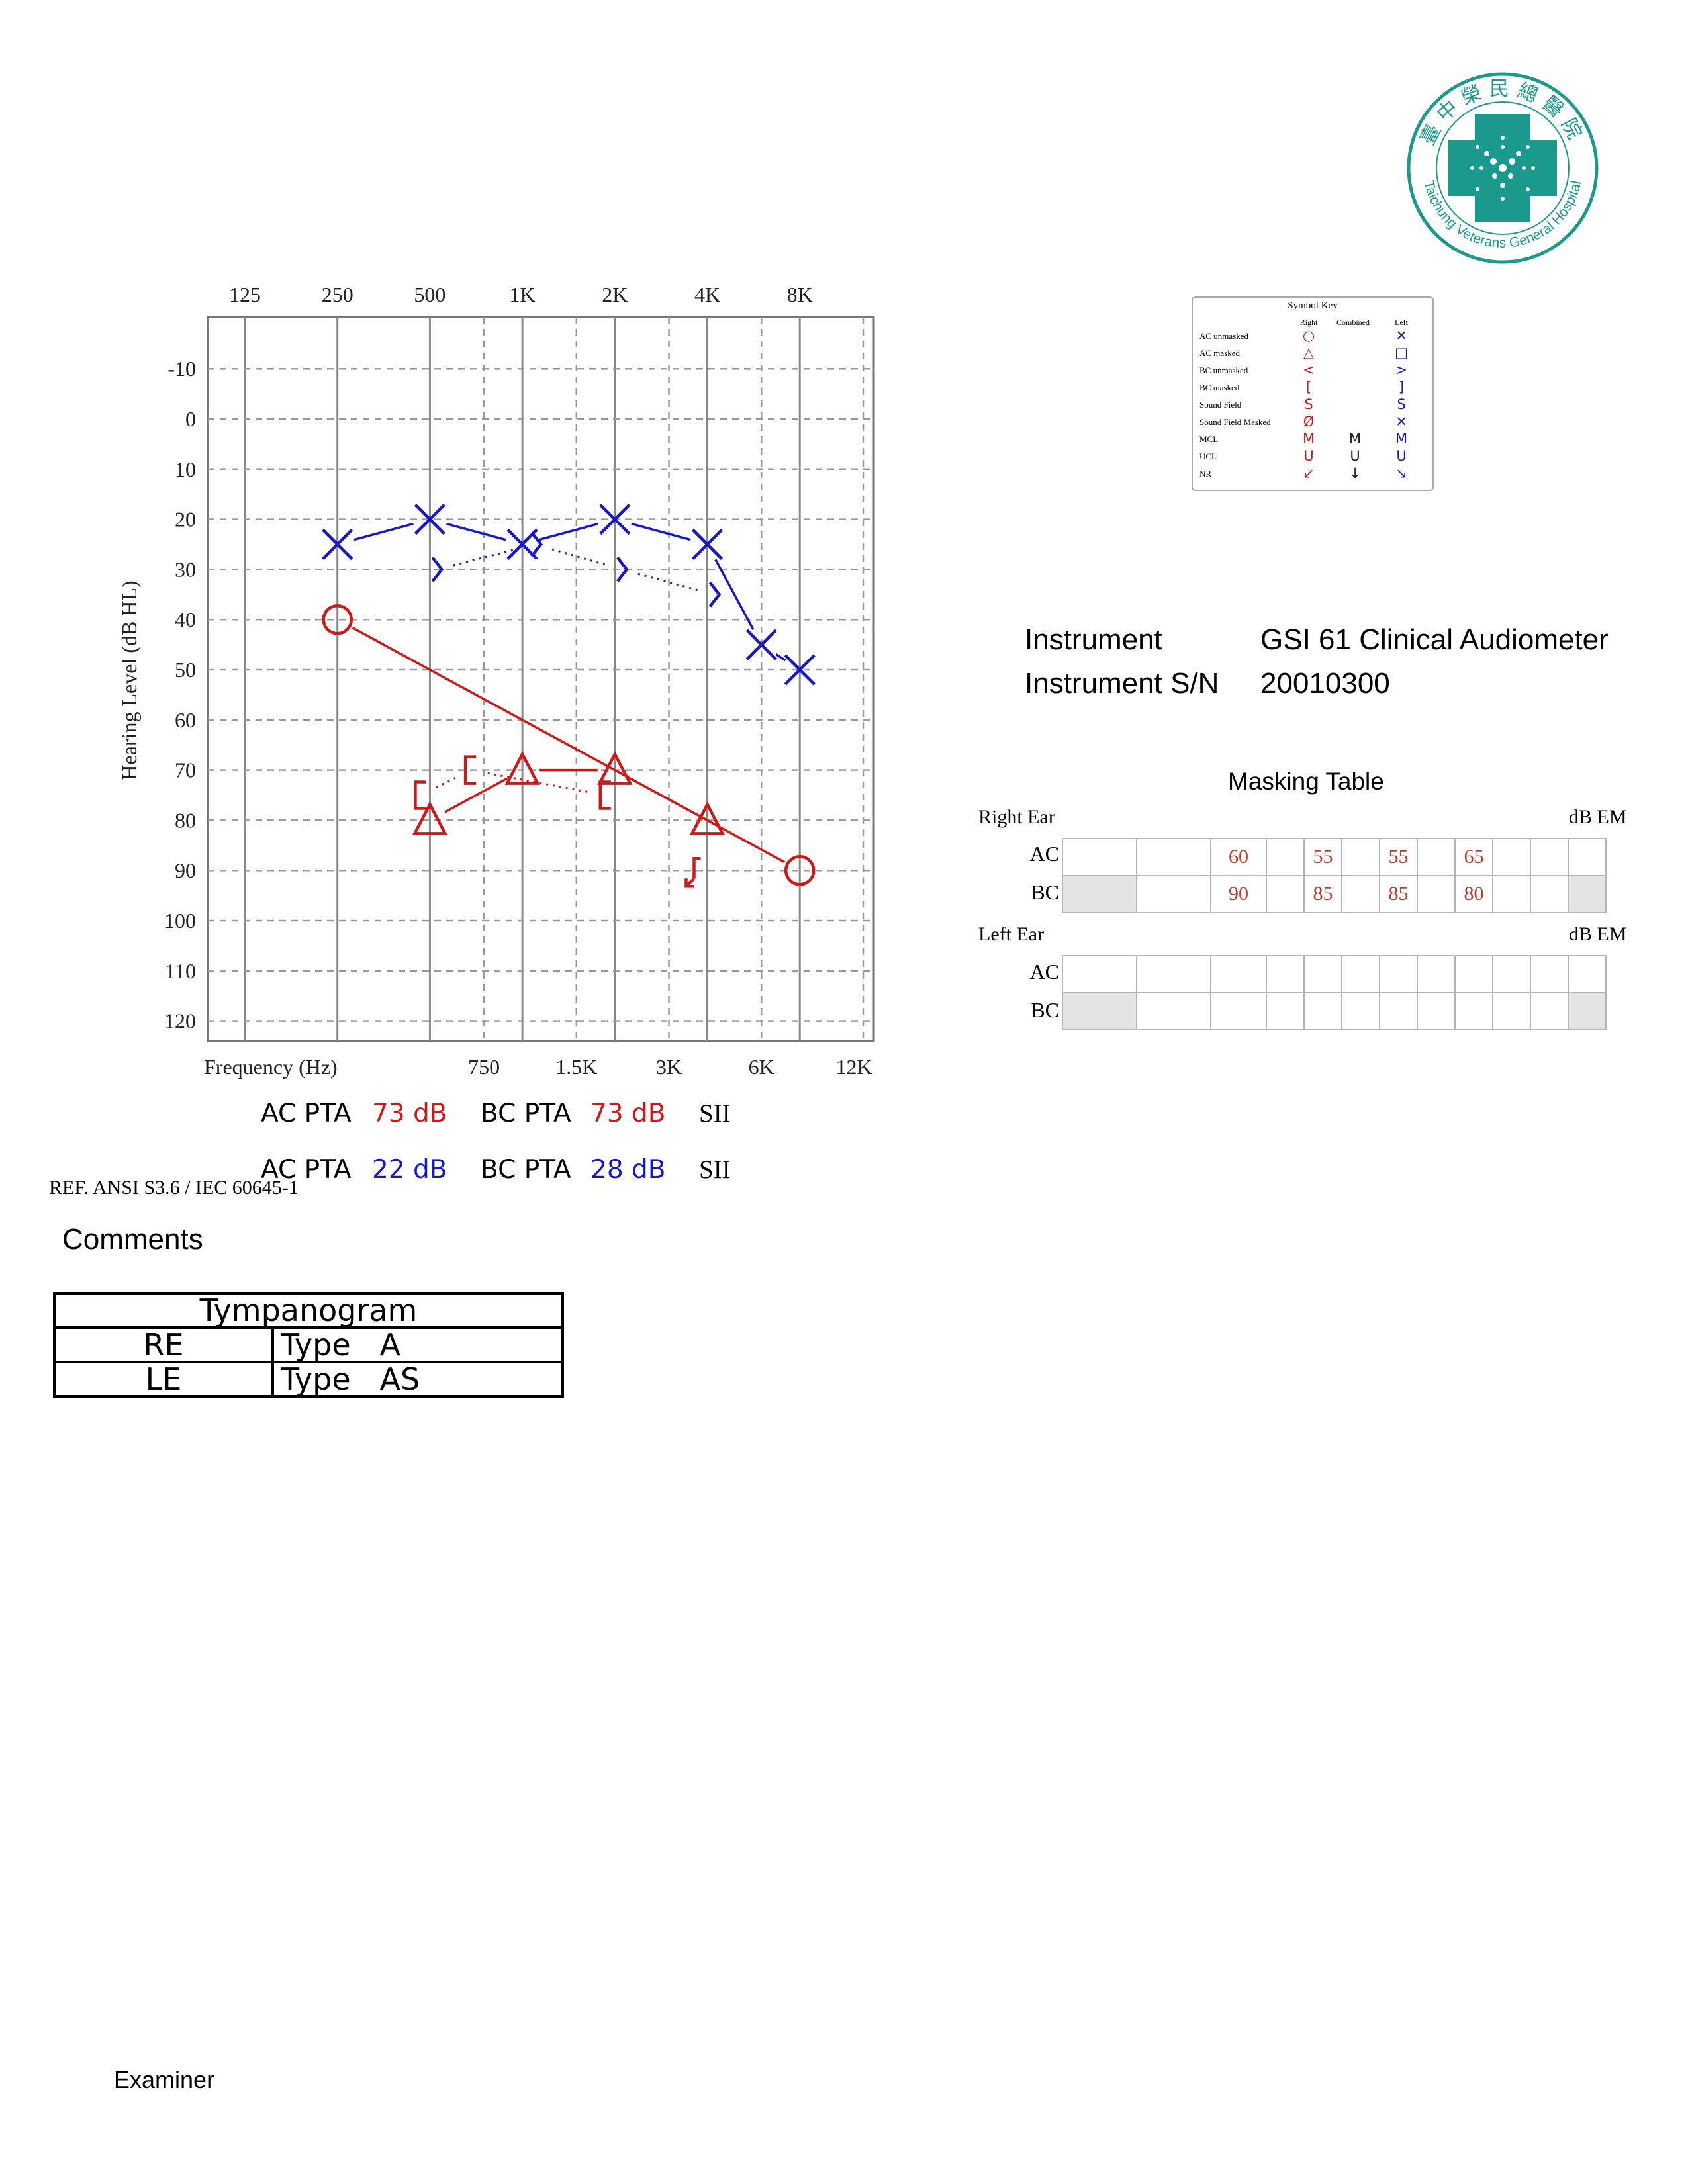 Image resolution: width=1688 pixels, height=2184 pixels. What do you see at coordinates (1313, 439) in the screenshot?
I see `symbol-key-row: MCL M M M` at bounding box center [1313, 439].